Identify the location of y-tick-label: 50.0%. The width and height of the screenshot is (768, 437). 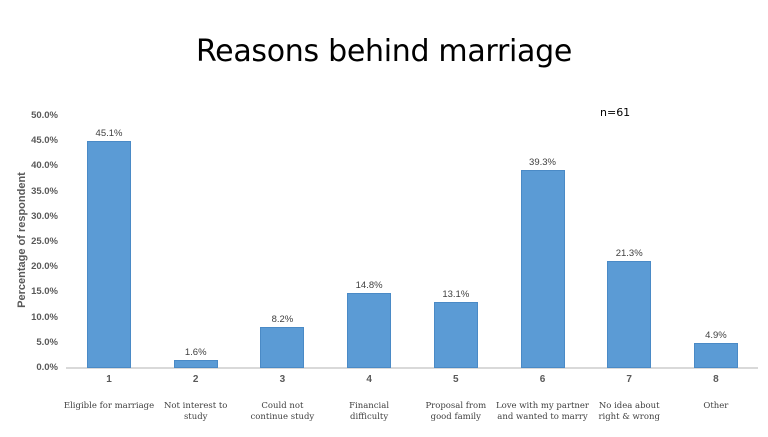
(44, 115).